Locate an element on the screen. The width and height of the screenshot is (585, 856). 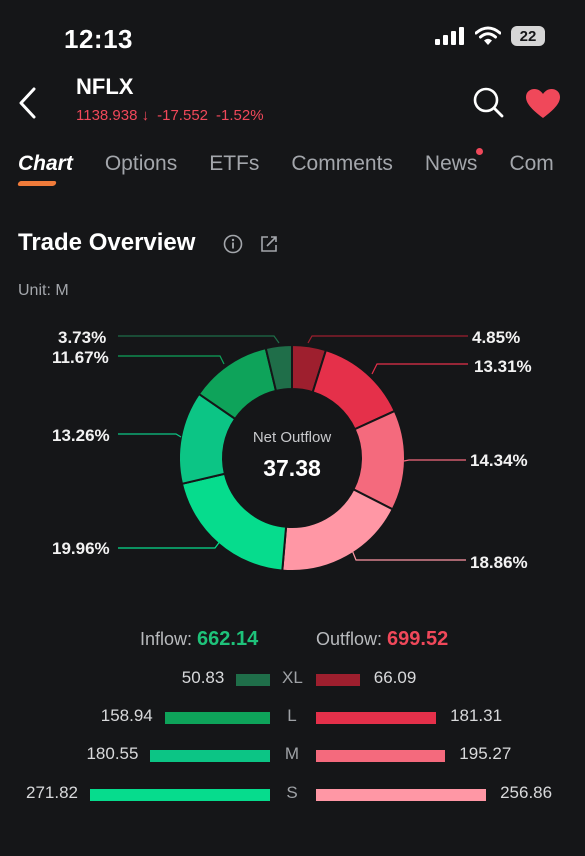
status-time: 12:13 is located at coordinates (98, 39).